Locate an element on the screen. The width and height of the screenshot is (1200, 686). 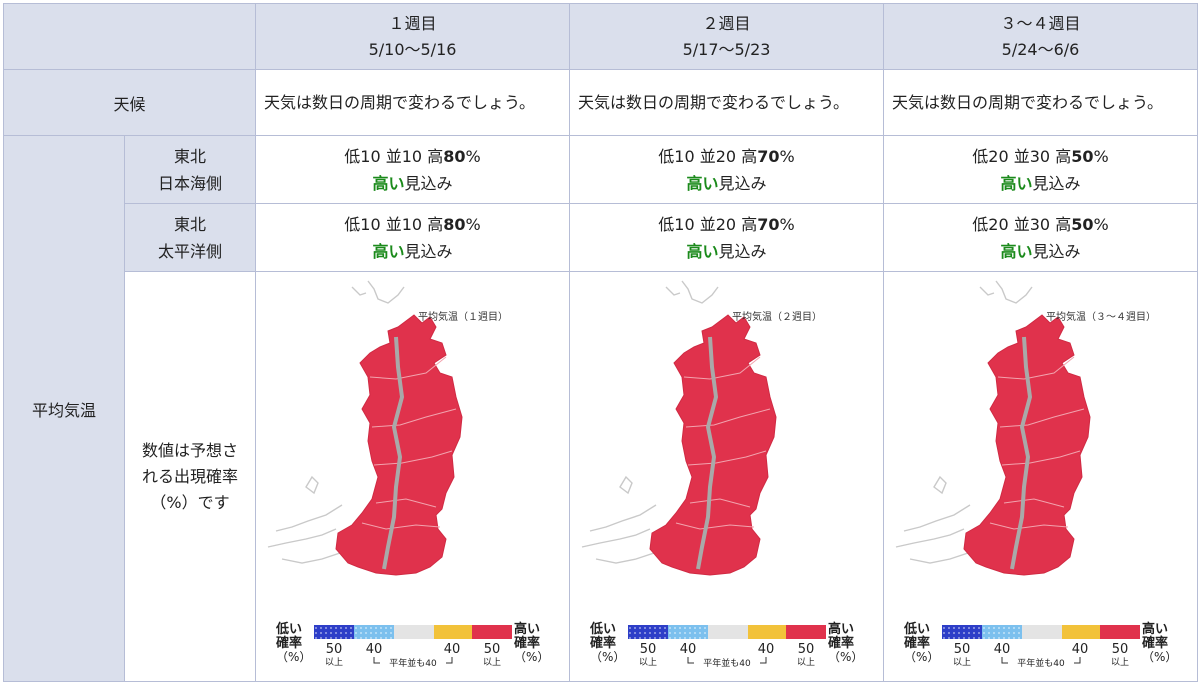
legend-tick: 50 is located at coordinates (648, 649).